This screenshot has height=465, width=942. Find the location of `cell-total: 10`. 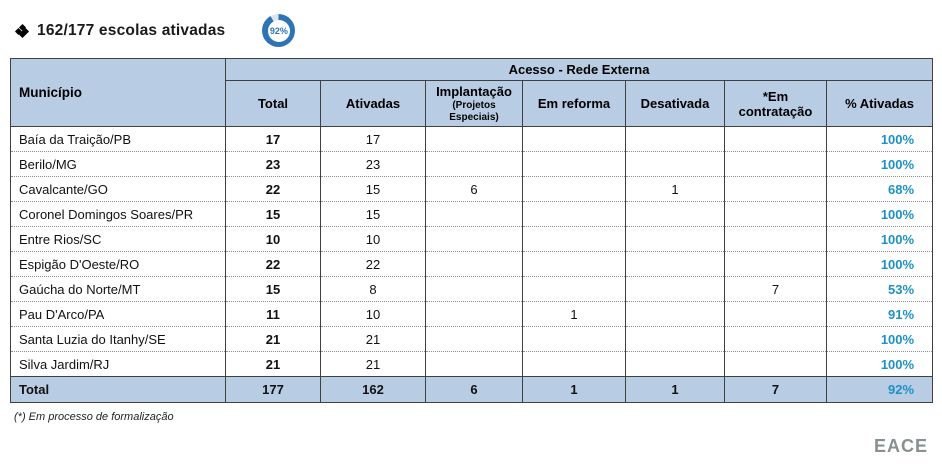

cell-total: 10 is located at coordinates (273, 239).